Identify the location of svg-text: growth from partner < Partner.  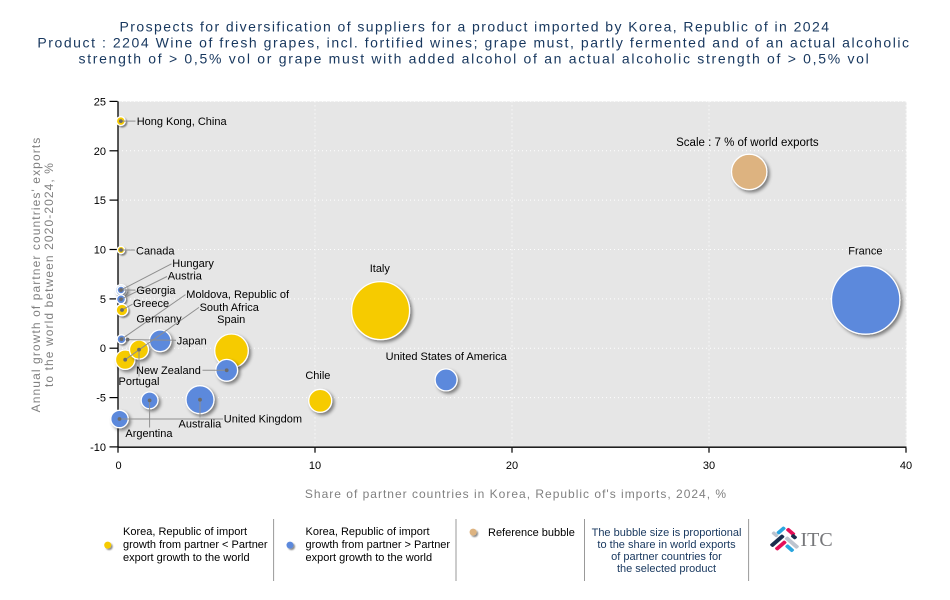
(195, 545).